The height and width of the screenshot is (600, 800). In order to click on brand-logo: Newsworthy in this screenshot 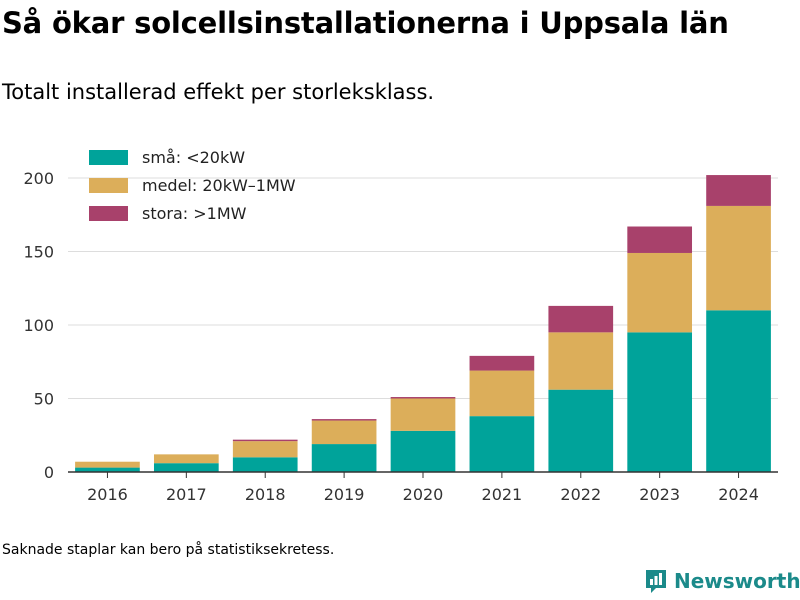, I will do `click(722, 581)`.